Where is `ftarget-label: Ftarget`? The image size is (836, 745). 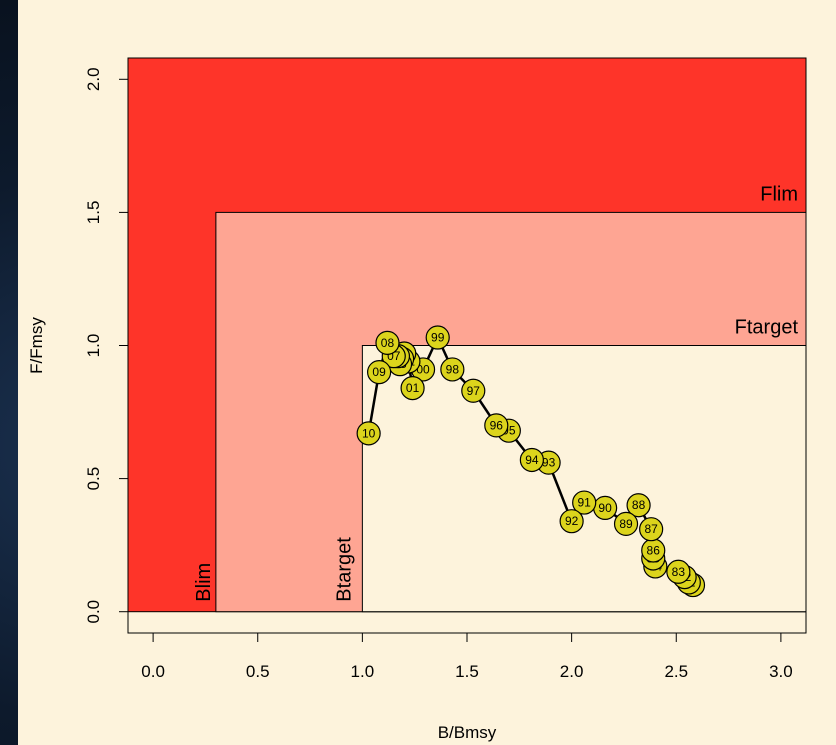
ftarget-label: Ftarget is located at coordinates (767, 328).